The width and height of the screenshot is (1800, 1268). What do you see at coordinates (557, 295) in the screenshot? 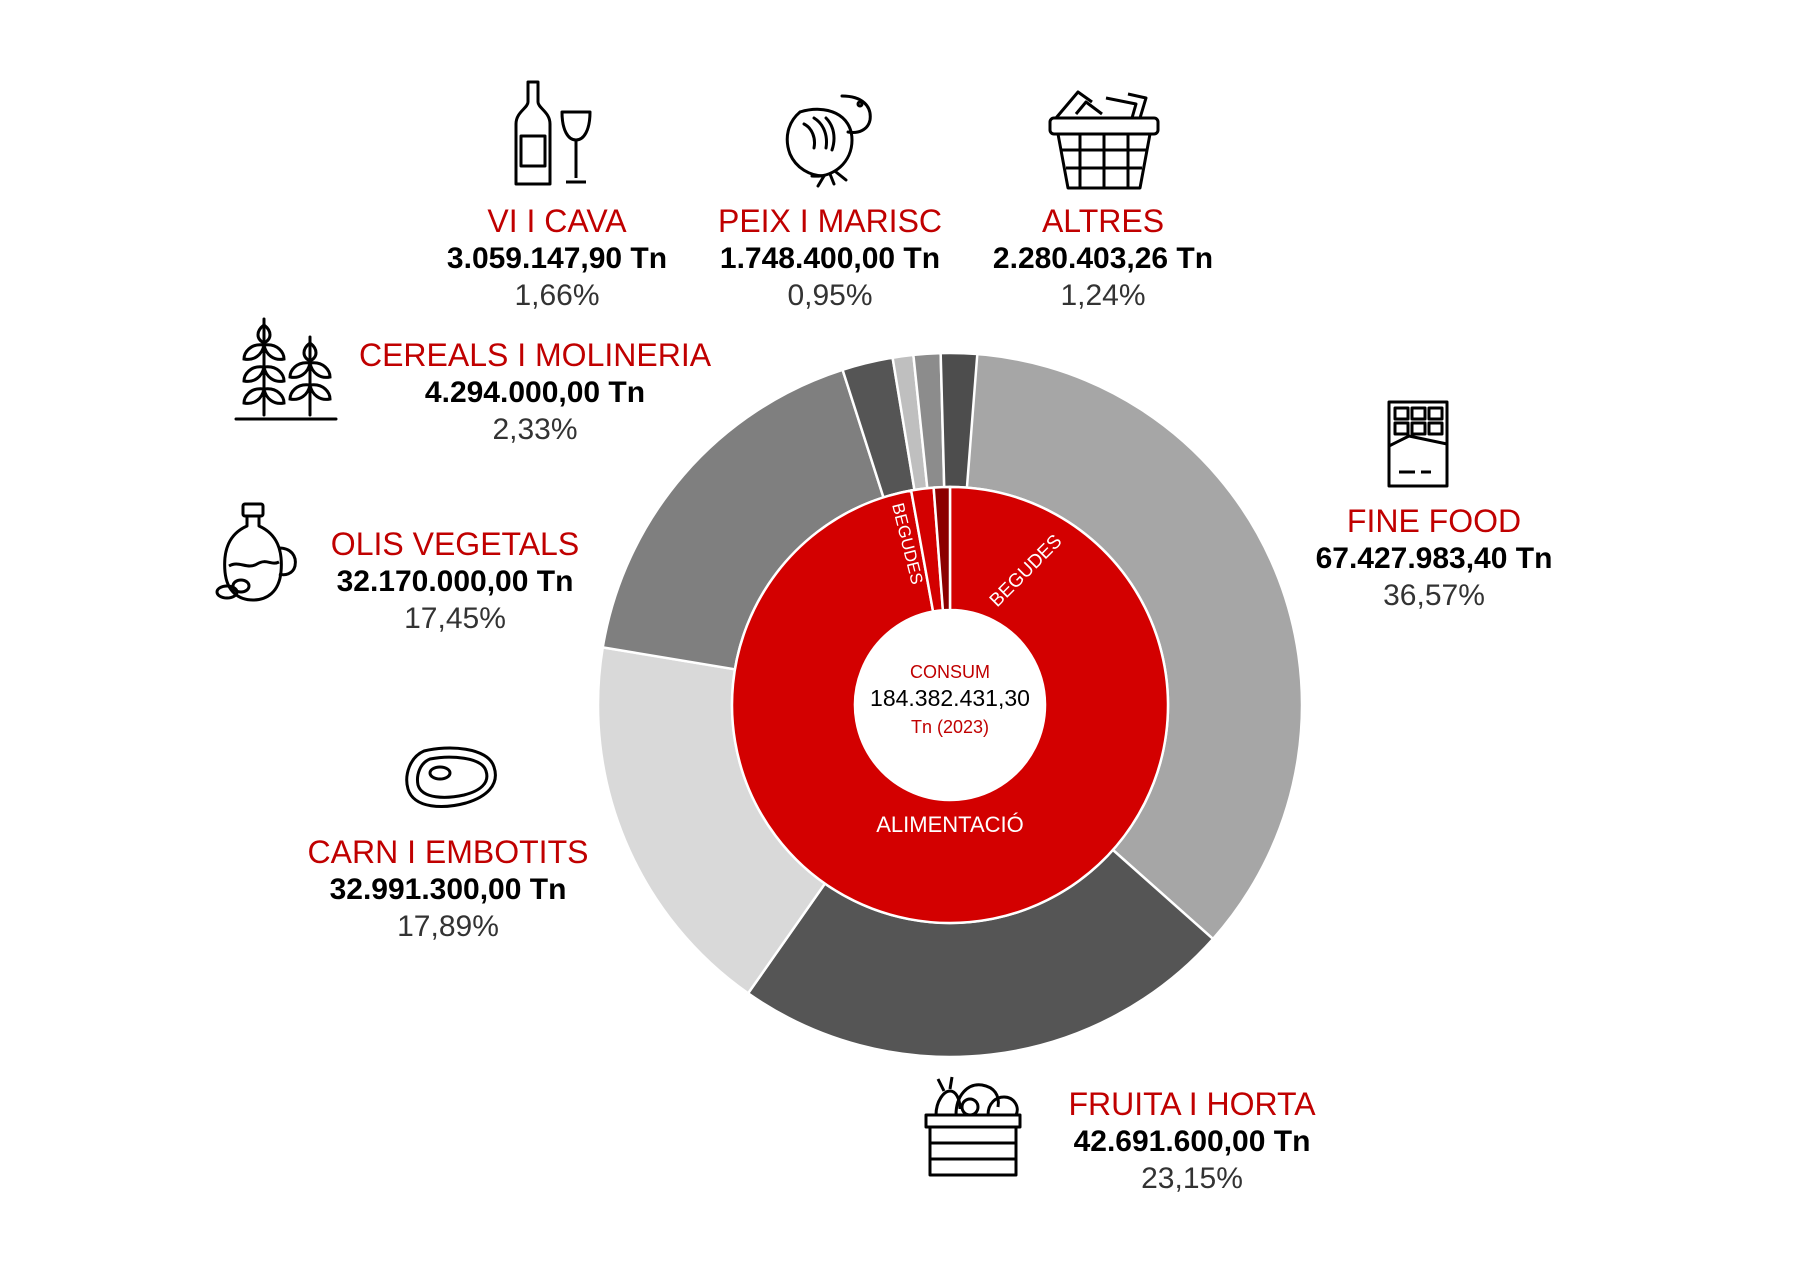
I see `category-percent: 1,66%` at bounding box center [557, 295].